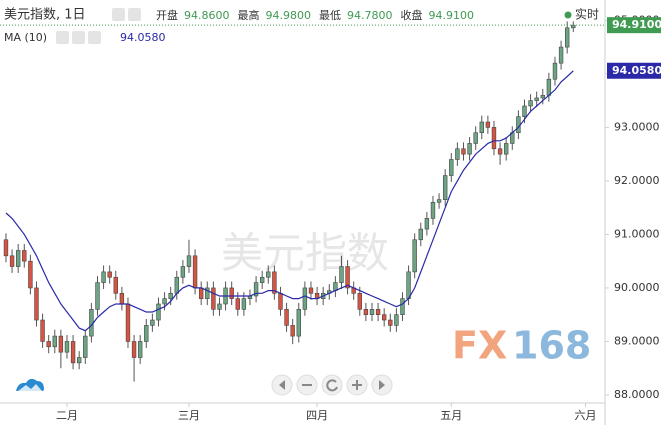  What do you see at coordinates (167, 15) in the screenshot?
I see `stat-label: 开盘` at bounding box center [167, 15].